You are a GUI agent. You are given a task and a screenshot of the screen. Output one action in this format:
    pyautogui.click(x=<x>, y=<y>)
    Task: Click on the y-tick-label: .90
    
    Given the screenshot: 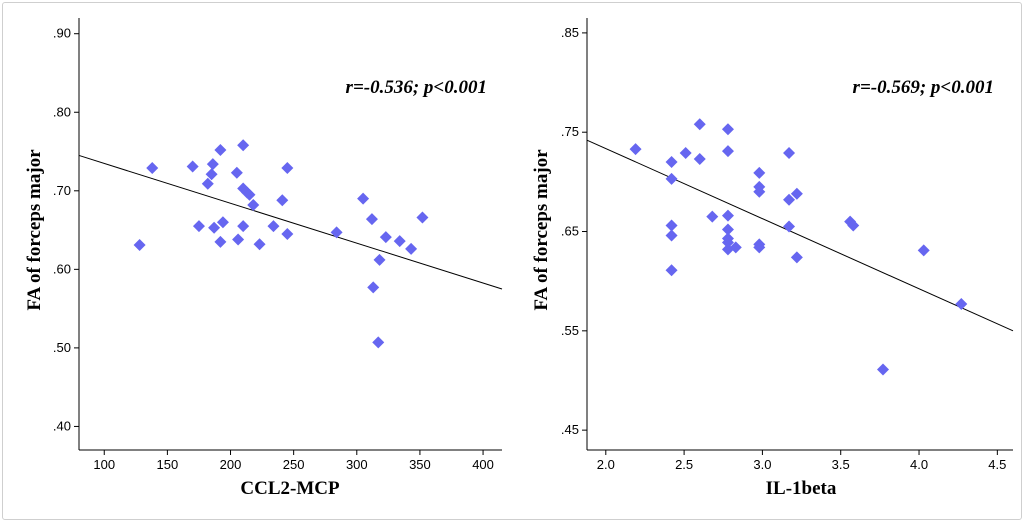 What is the action you would take?
    pyautogui.click(x=62, y=33)
    